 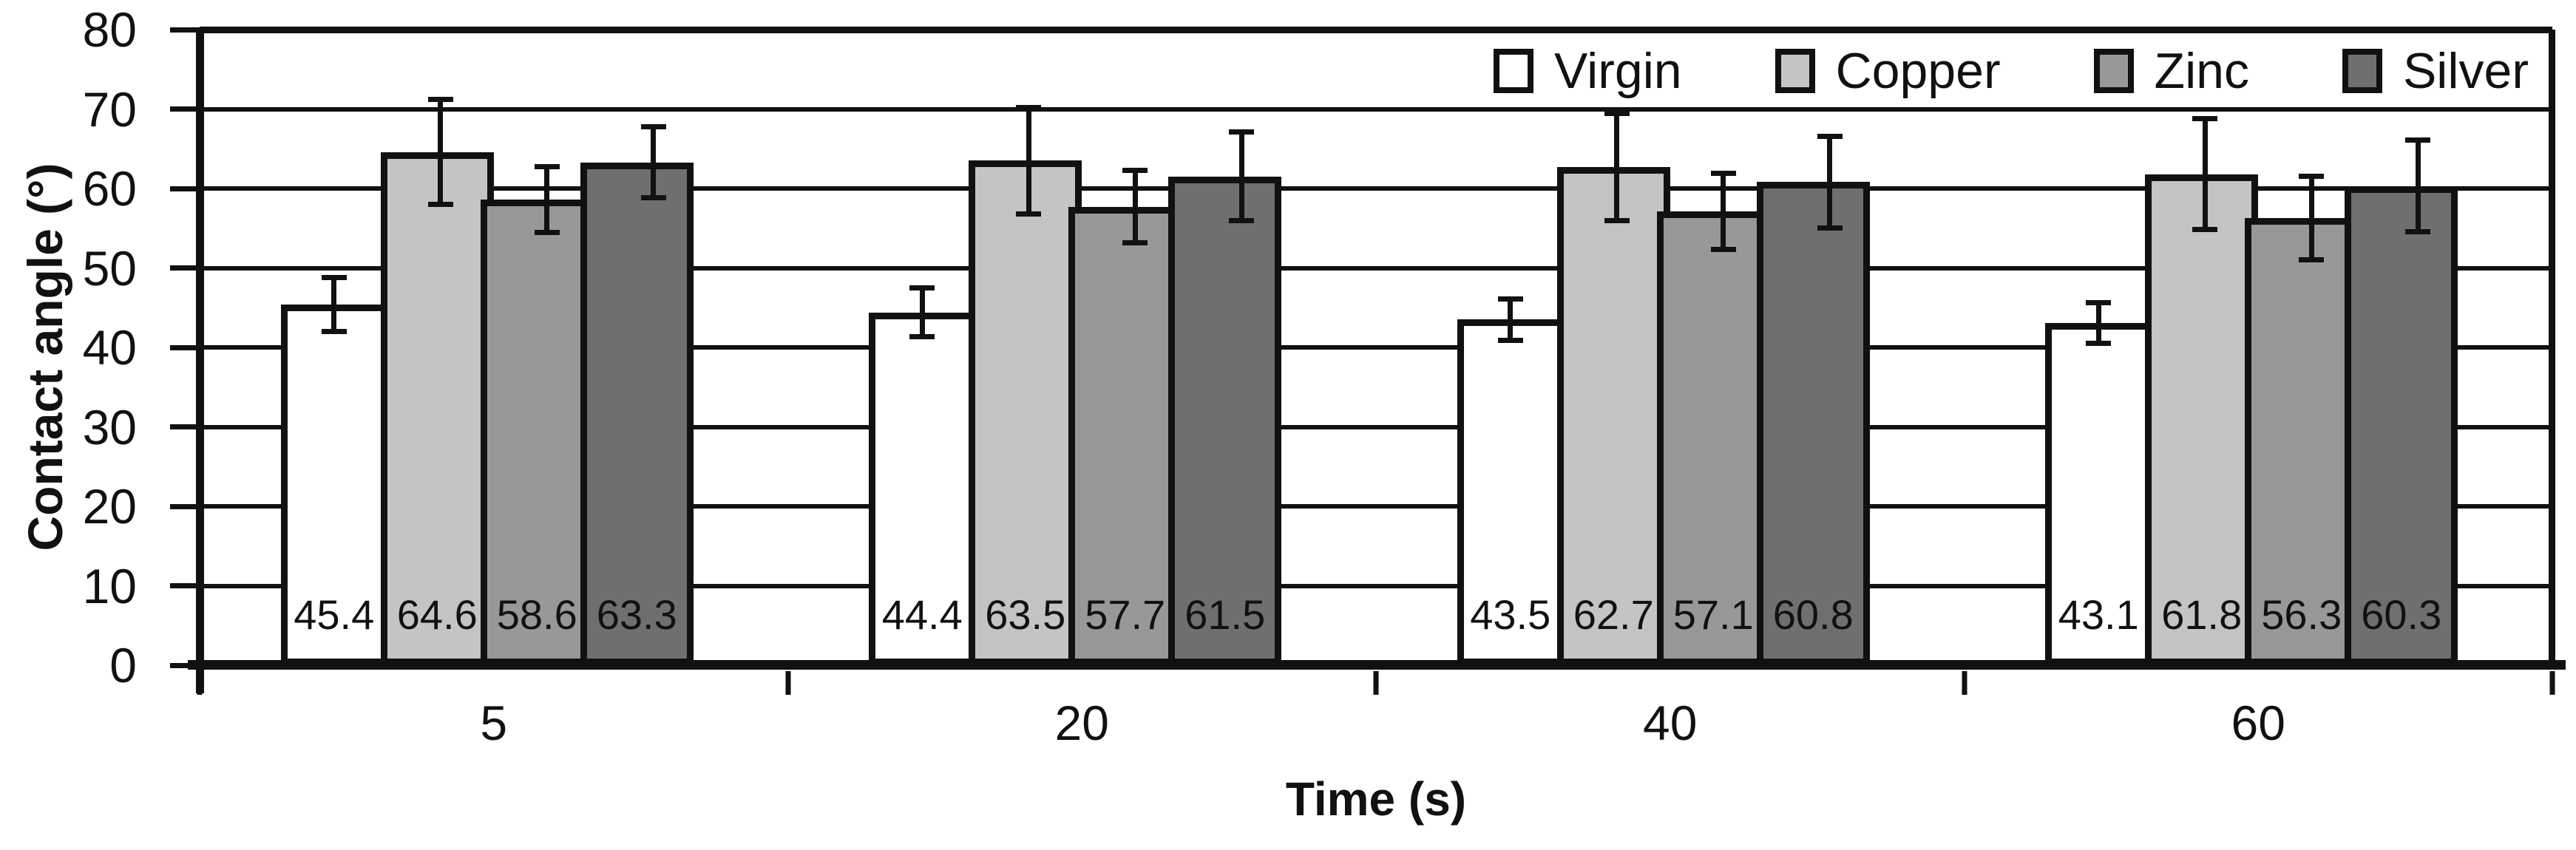 What do you see at coordinates (1618, 71) in the screenshot?
I see `legend-label-virgin: Virgin` at bounding box center [1618, 71].